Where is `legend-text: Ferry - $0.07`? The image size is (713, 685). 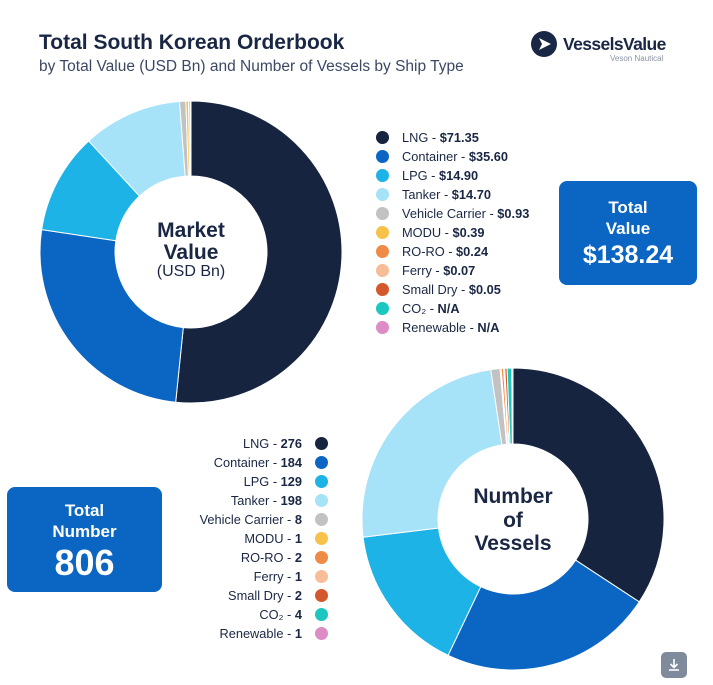 legend-text: Ferry - $0.07 is located at coordinates (438, 270).